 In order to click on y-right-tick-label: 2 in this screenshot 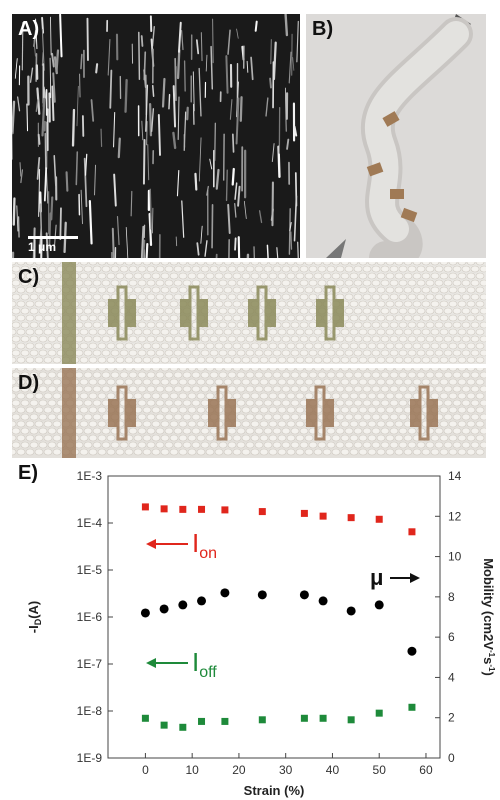, I will do `click(451, 718)`.